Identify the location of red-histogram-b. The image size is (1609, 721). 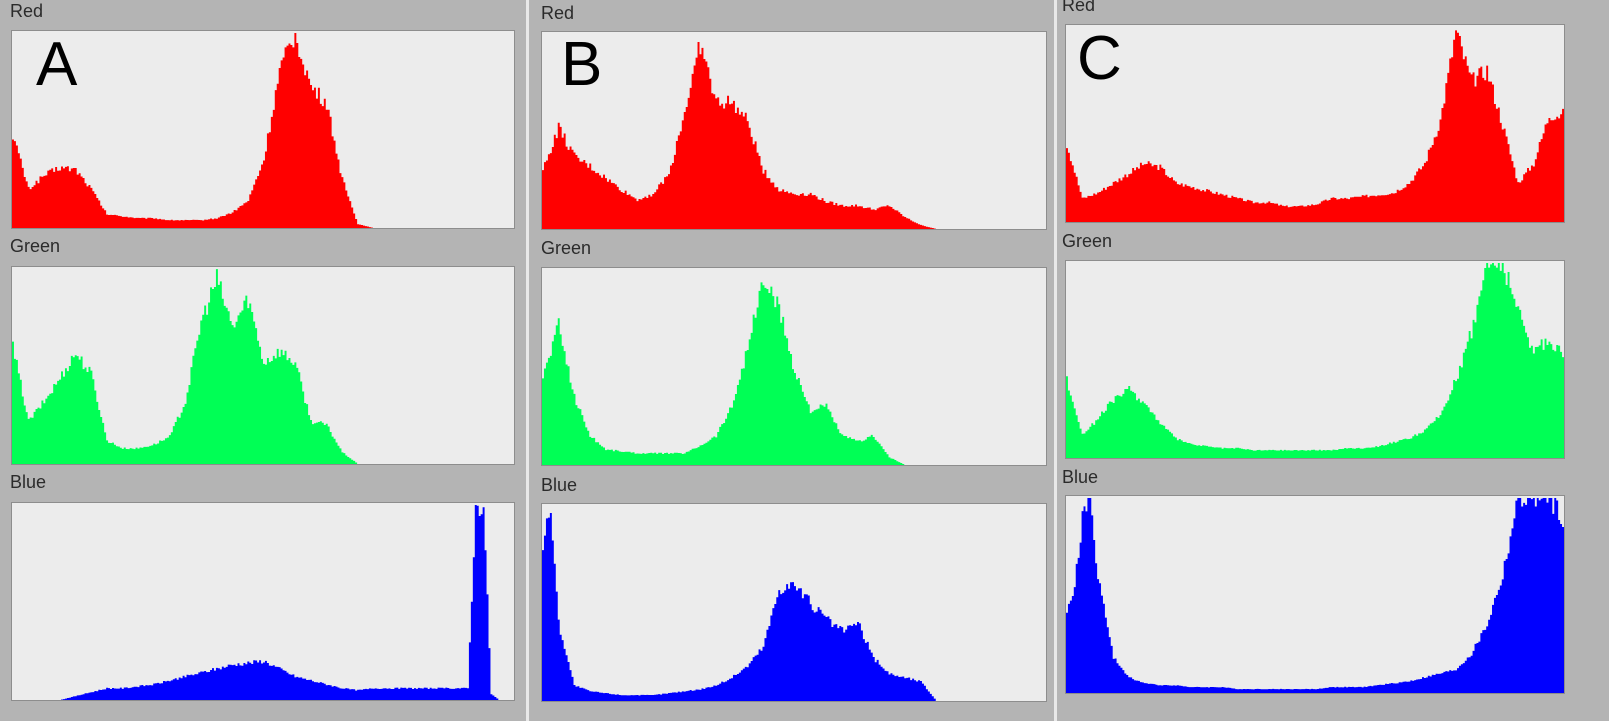
(794, 130).